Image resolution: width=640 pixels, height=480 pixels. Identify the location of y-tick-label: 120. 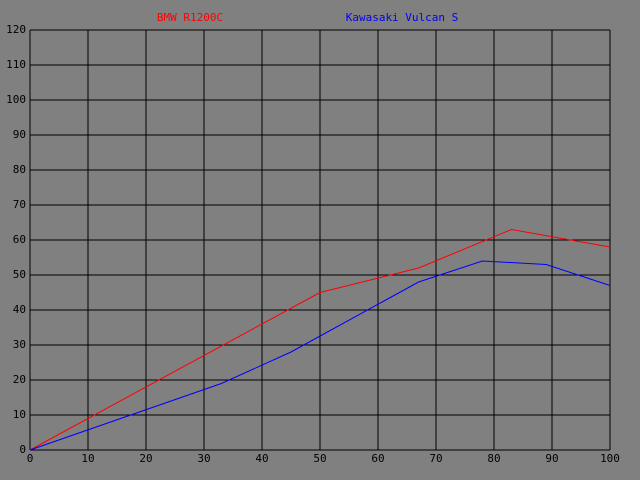
(16, 29).